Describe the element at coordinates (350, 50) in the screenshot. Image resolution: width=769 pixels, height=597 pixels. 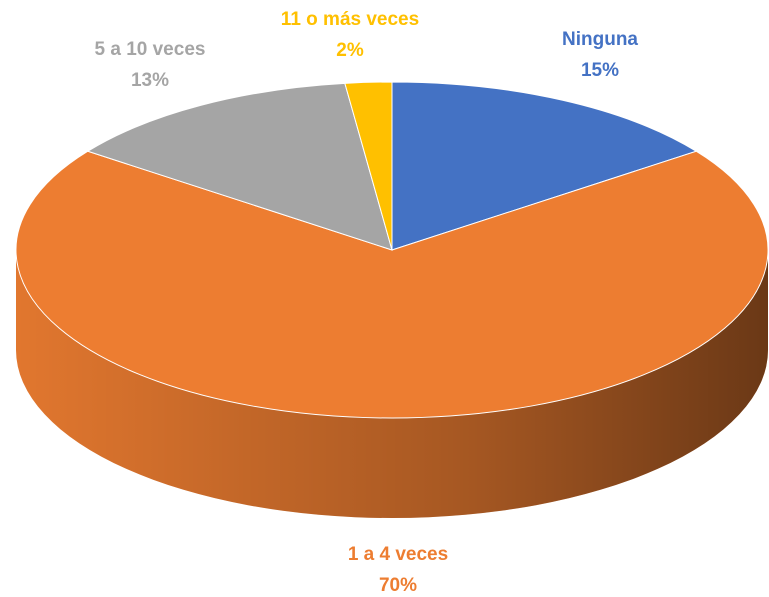
I see `data-label-value: 2%` at that location.